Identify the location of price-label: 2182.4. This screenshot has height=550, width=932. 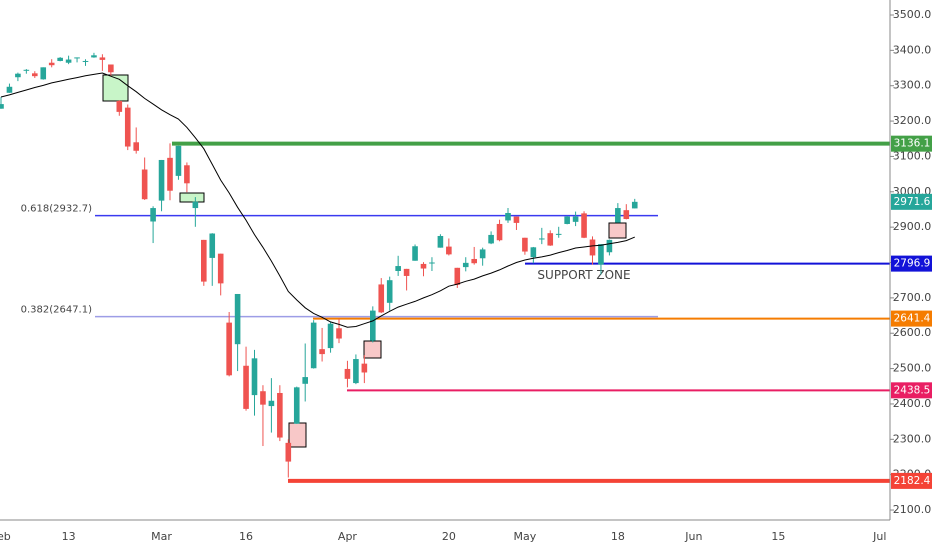
(912, 481).